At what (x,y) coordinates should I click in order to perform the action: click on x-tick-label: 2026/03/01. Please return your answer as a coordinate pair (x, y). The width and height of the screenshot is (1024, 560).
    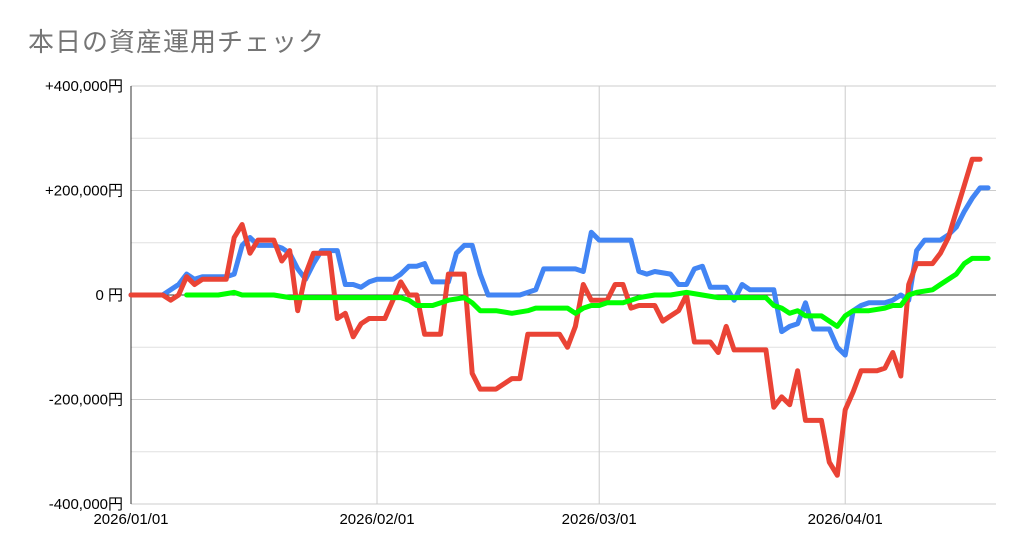
    Looking at the image, I should click on (599, 519).